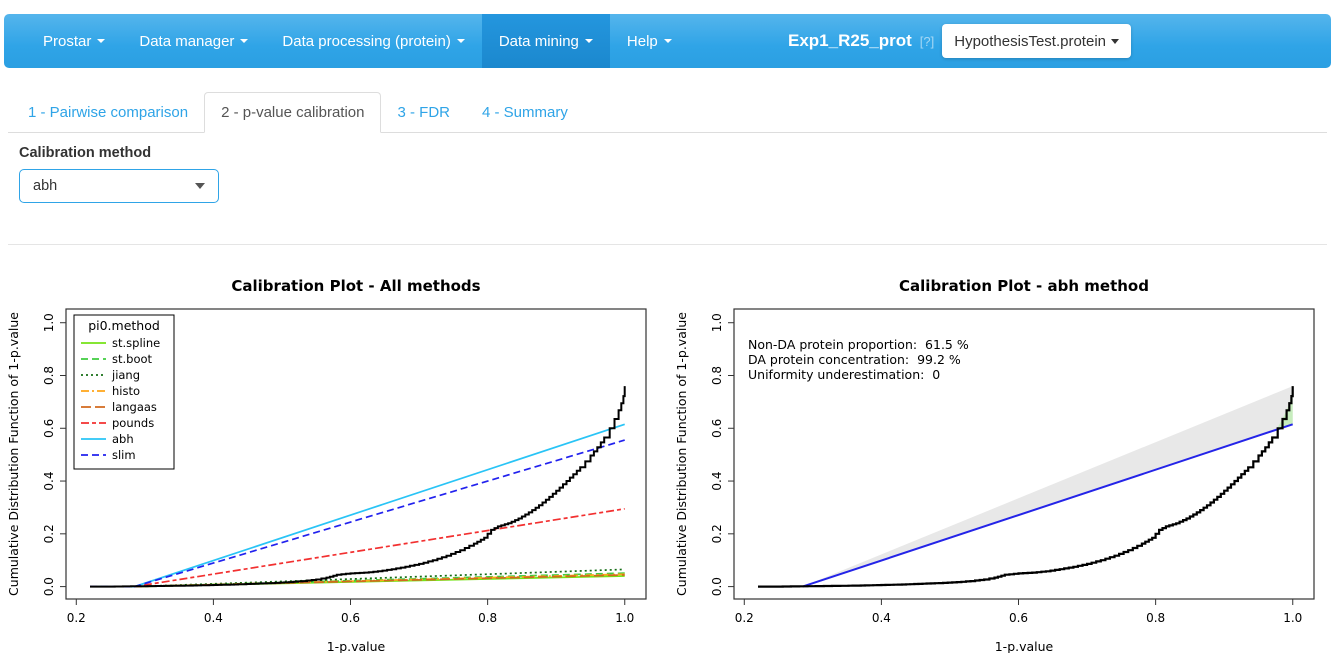  Describe the element at coordinates (134, 407) in the screenshot. I see `svg-text: langaas` at that location.